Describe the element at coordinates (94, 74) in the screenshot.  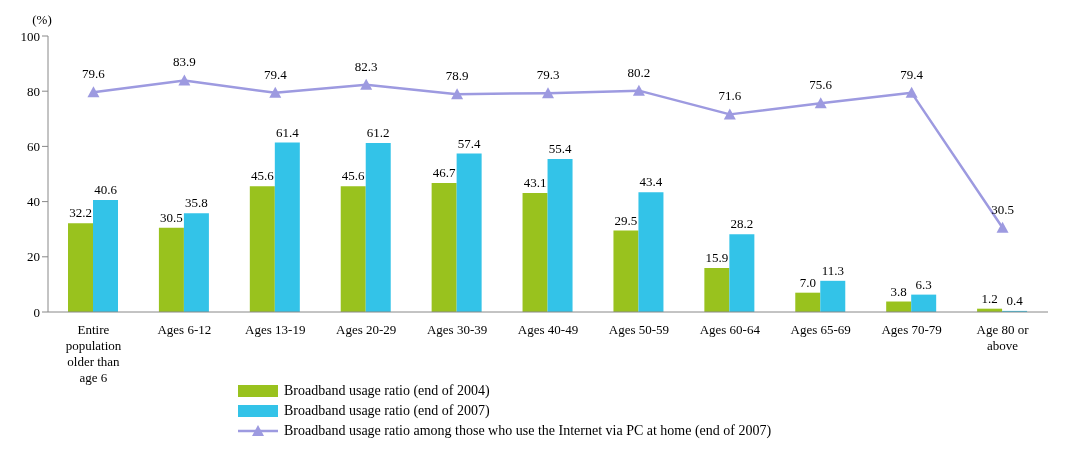
I see `data-label: 79.6` at that location.